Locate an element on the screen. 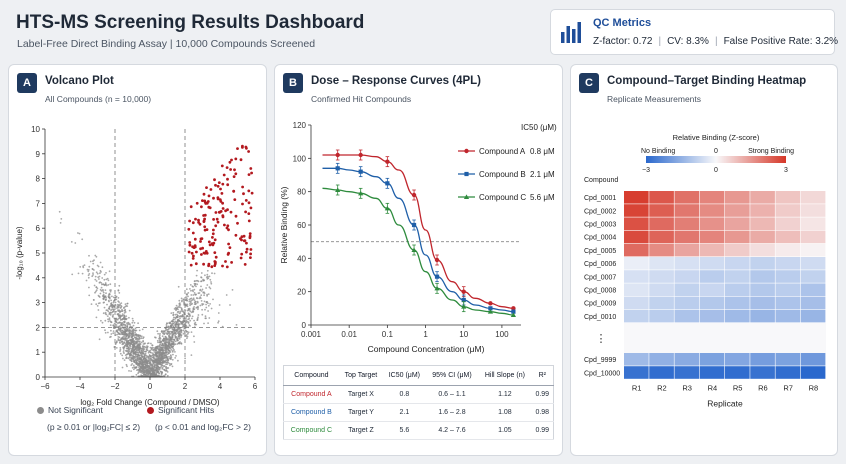  table-header-cell: 95% CI (μM) is located at coordinates (452, 375).